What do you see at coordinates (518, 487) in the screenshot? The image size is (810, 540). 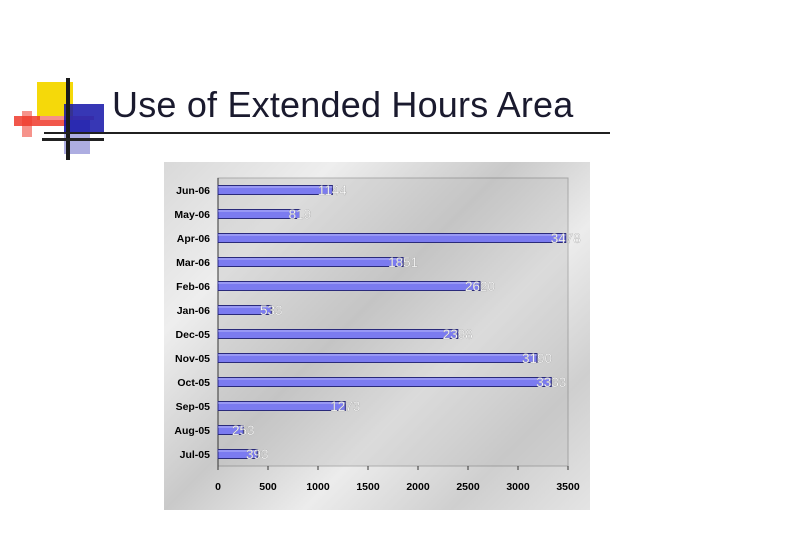 I see `x-tick-label: 3000` at bounding box center [518, 487].